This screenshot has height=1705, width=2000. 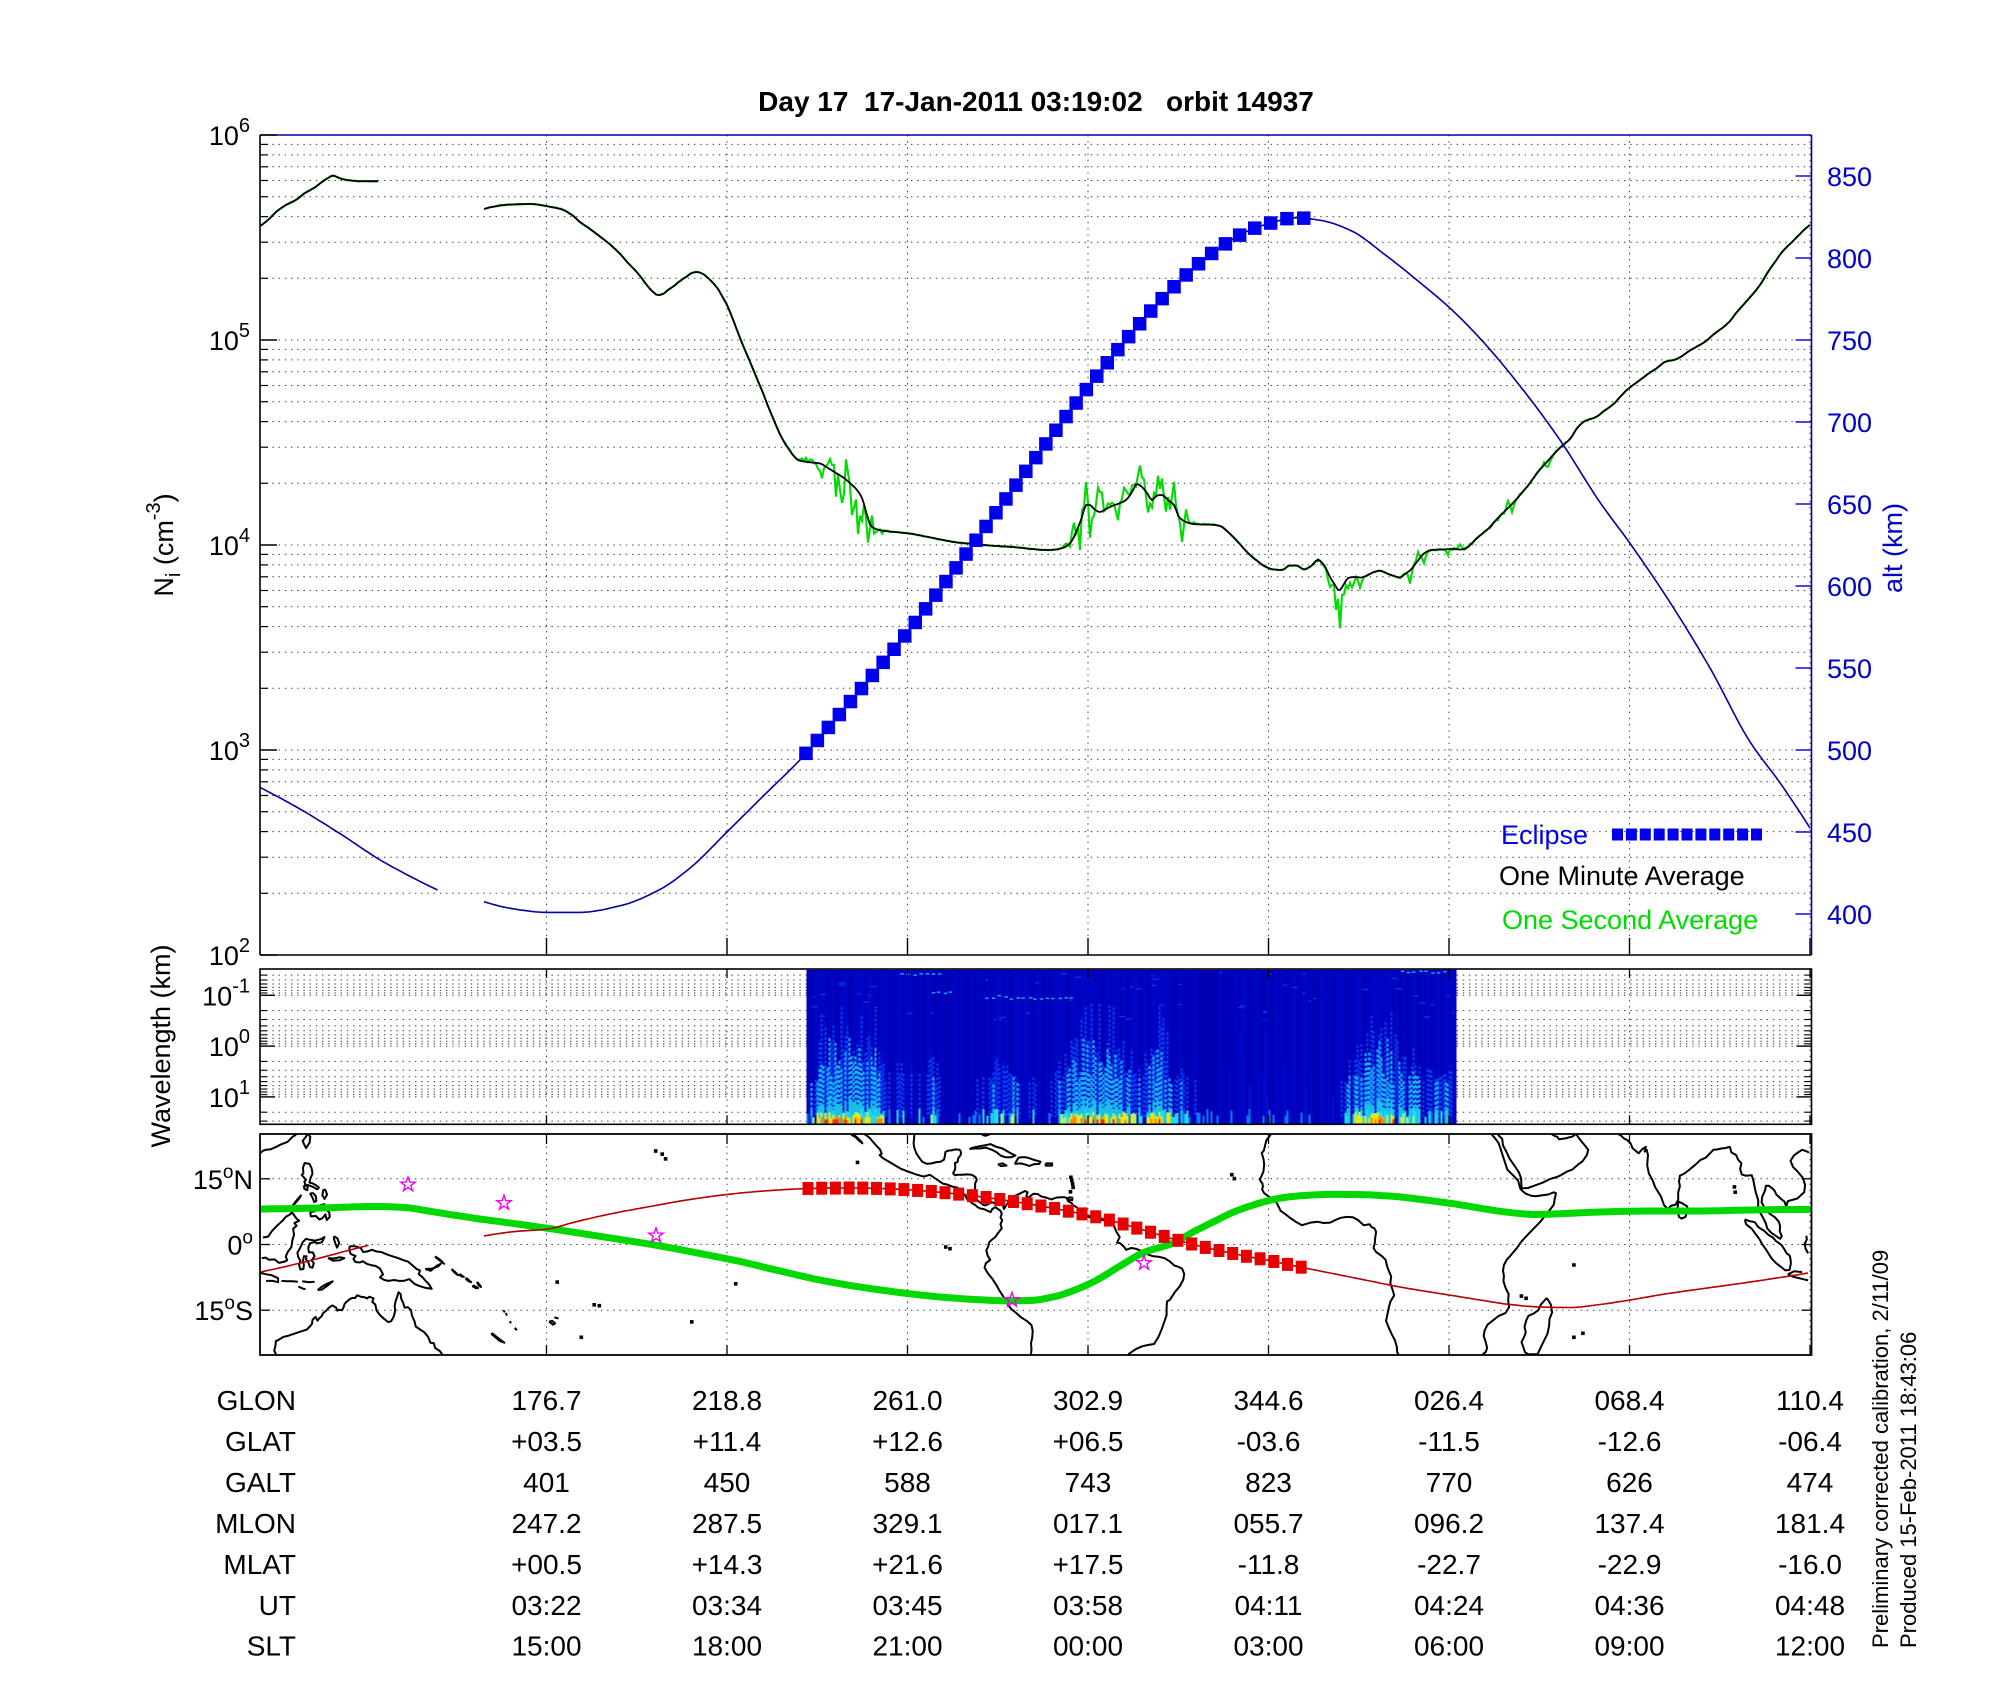 I want to click on svg-text: -12.6, so click(x=1630, y=1441).